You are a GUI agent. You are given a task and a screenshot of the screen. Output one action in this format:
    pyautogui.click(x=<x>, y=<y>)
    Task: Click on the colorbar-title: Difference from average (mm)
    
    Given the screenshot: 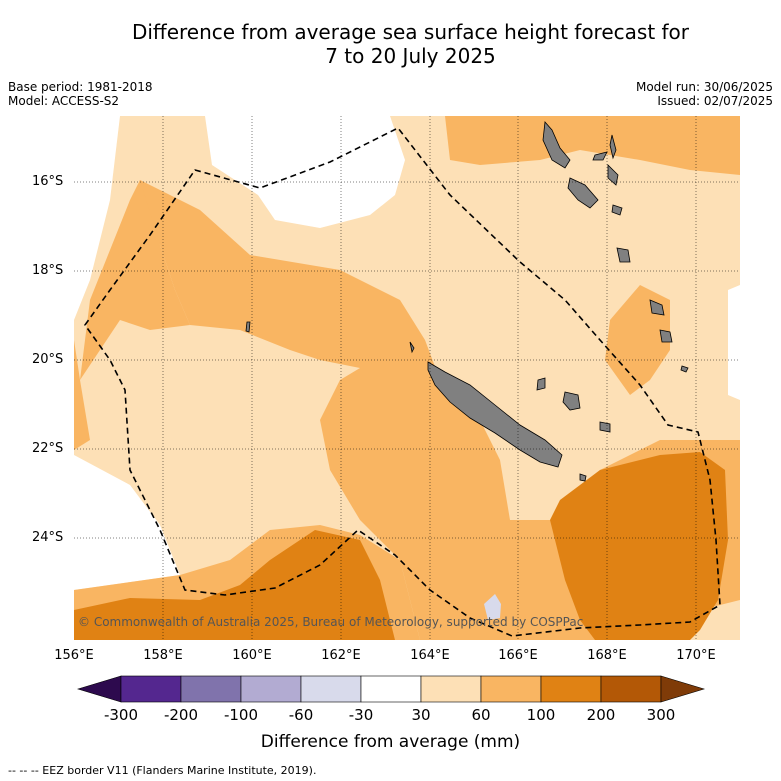 What is the action you would take?
    pyautogui.click(x=390, y=742)
    